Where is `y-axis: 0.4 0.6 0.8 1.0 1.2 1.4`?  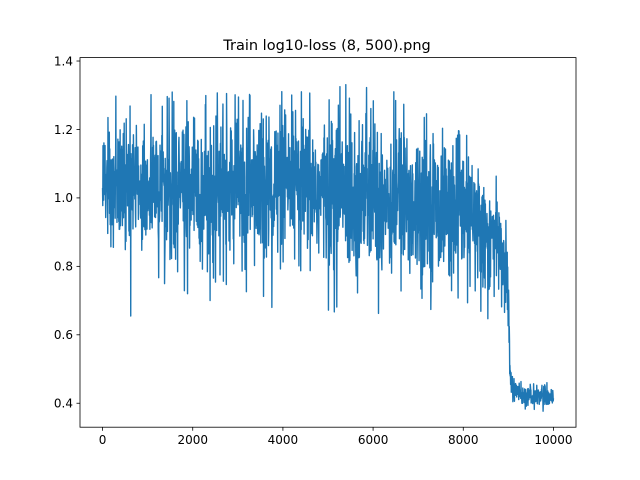 y-axis: 0.4 0.6 0.8 1.0 1.2 1.4 is located at coordinates (67, 232).